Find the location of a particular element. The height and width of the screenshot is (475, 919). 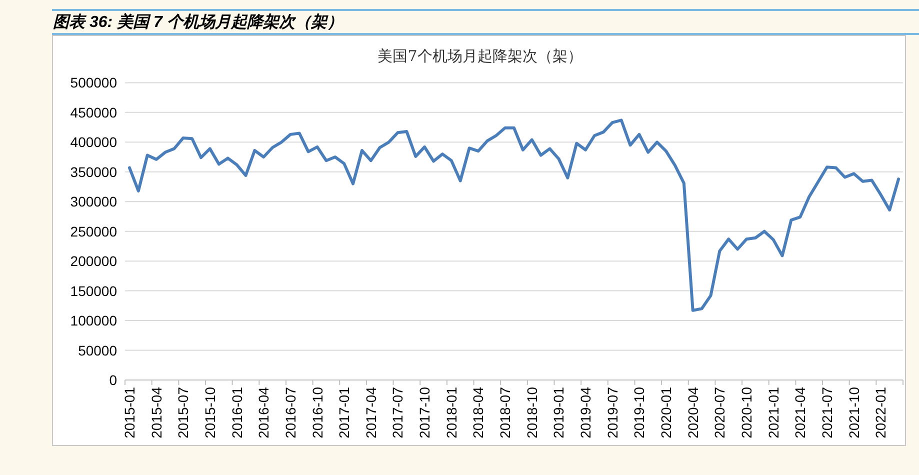

x-tick-label: 2018-04 is located at coordinates (478, 412).